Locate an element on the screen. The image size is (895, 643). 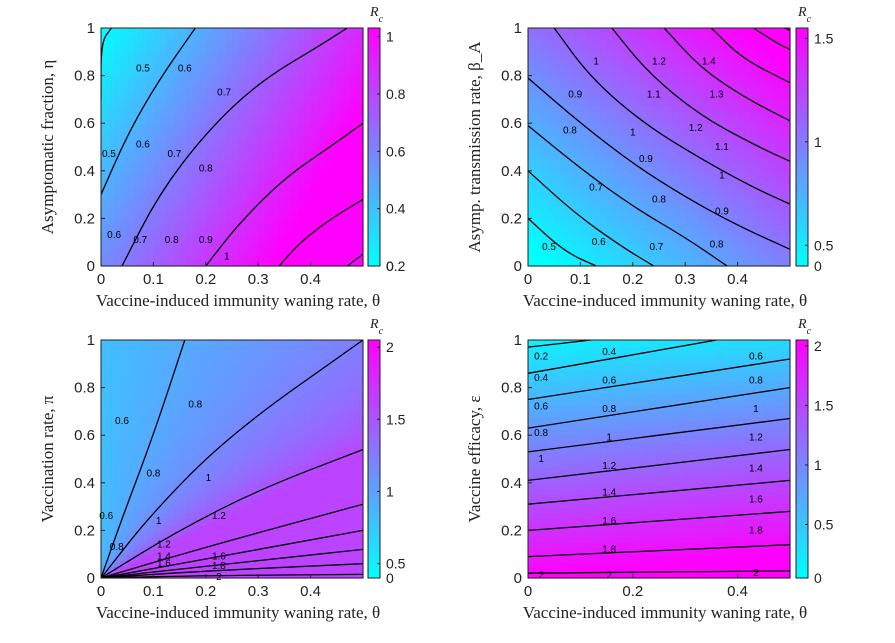
contour-line-1.1 is located at coordinates (726, 75).